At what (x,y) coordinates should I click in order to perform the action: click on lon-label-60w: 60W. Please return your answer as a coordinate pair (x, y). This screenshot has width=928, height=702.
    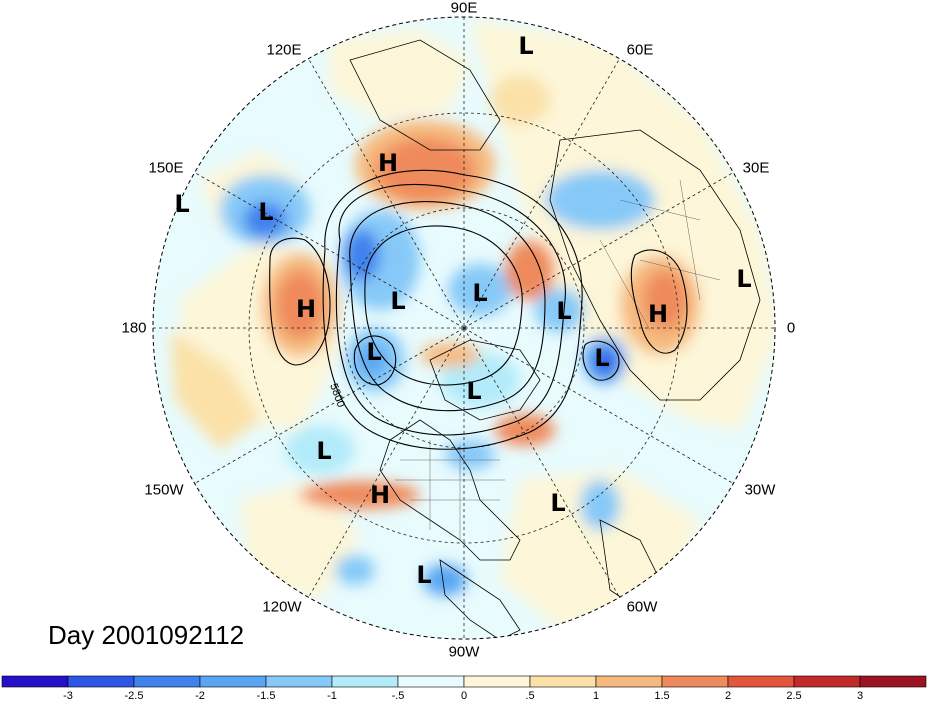
    Looking at the image, I should click on (642, 607).